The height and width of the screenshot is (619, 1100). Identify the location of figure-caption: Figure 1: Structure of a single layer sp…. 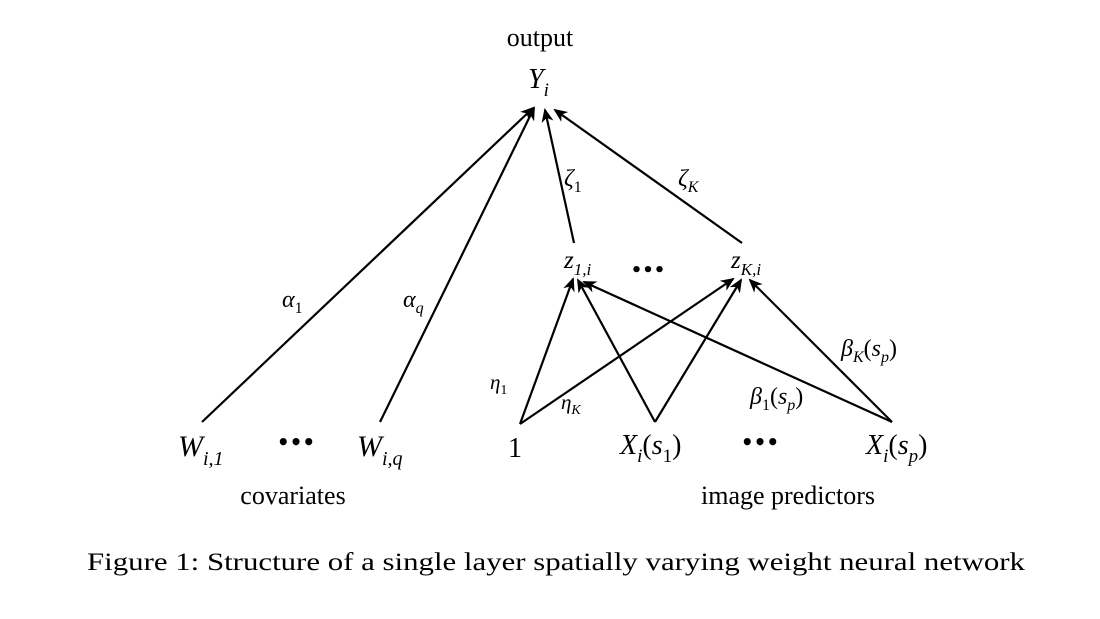
(556, 562).